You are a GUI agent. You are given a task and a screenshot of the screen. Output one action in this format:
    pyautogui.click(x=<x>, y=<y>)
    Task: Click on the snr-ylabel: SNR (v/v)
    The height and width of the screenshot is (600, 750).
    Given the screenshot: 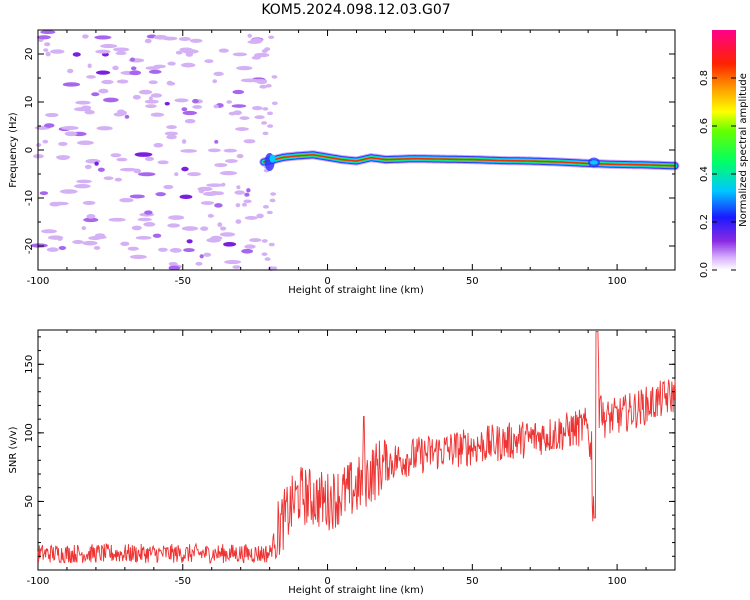 What is the action you would take?
    pyautogui.click(x=13, y=449)
    